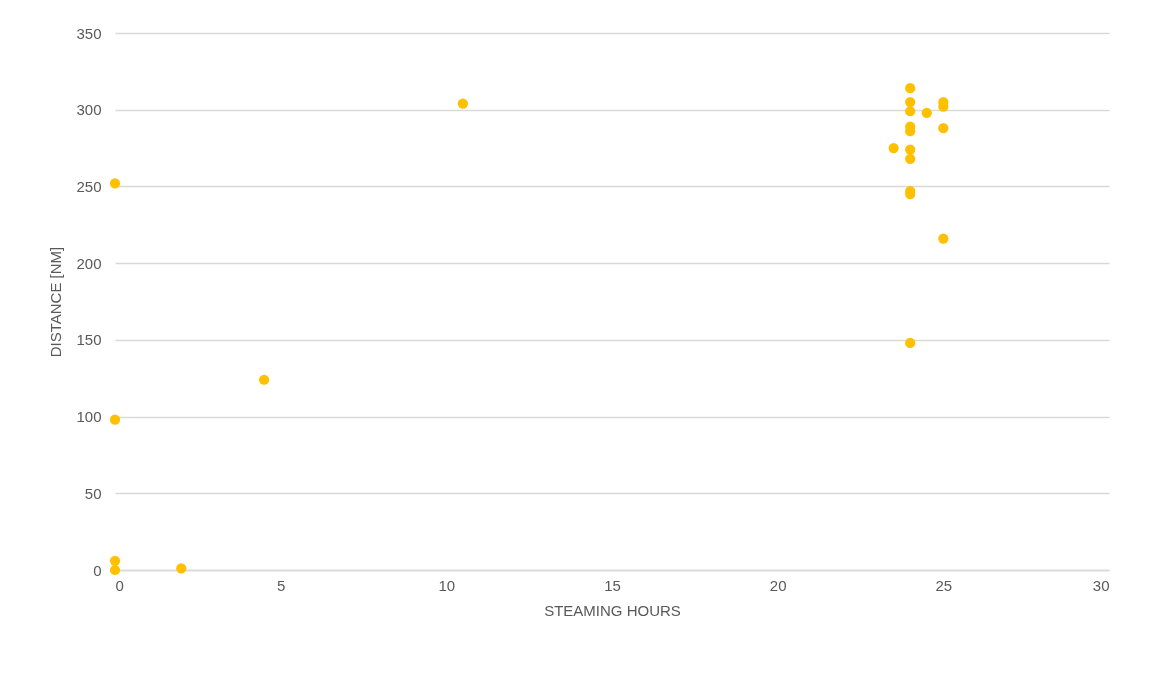 The width and height of the screenshot is (1156, 675). I want to click on y-tick-label: 50, so click(93, 493).